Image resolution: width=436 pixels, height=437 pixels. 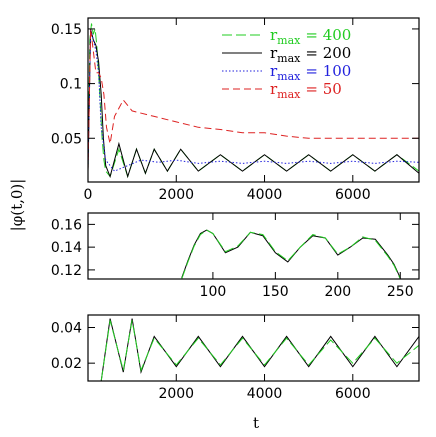 What do you see at coordinates (66, 225) in the screenshot?
I see `y-tick-label: 0.16` at bounding box center [66, 225].